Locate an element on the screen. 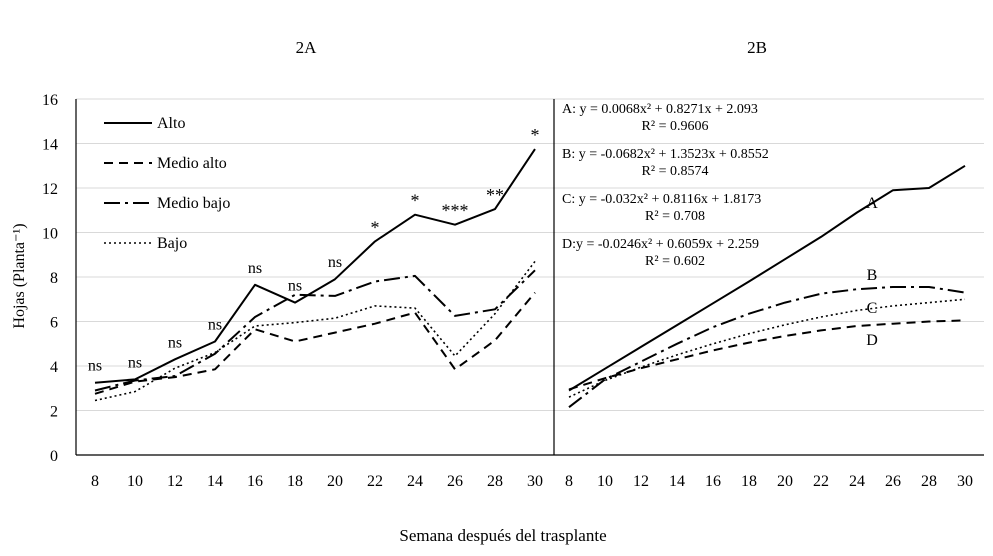  r-squared-text: R² = 0.602 is located at coordinates (675, 261).